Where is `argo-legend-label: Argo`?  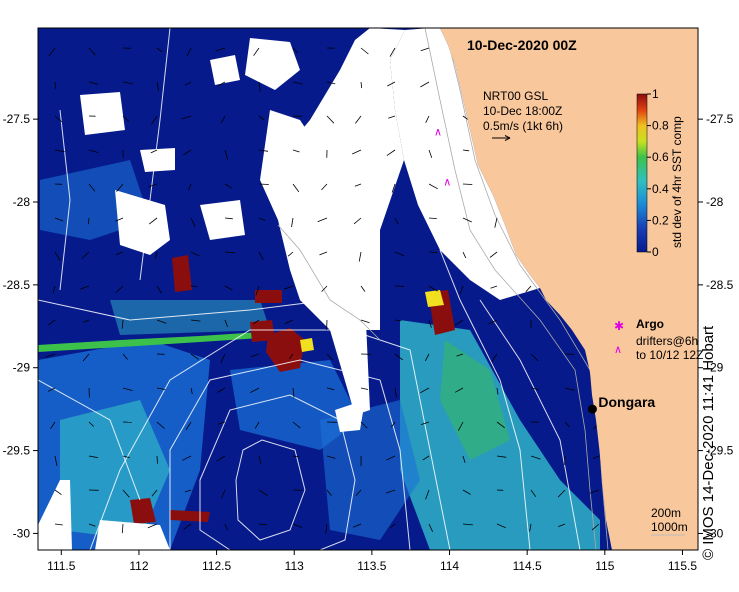
argo-legend-label: Argo is located at coordinates (650, 324).